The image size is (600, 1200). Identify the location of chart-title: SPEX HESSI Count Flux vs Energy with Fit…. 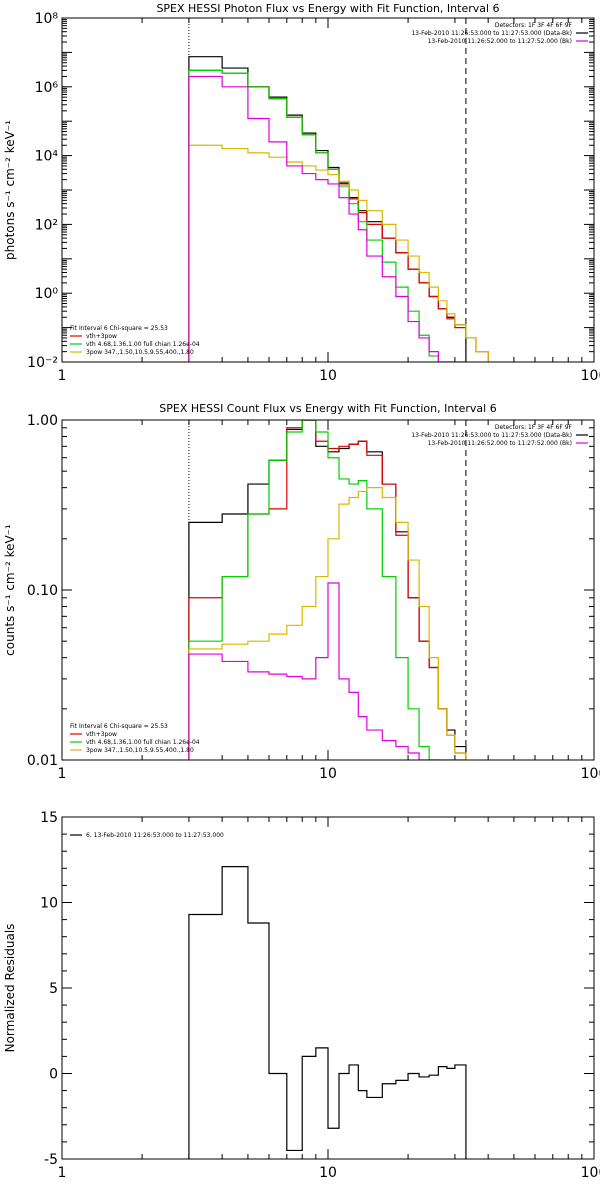
(327, 408).